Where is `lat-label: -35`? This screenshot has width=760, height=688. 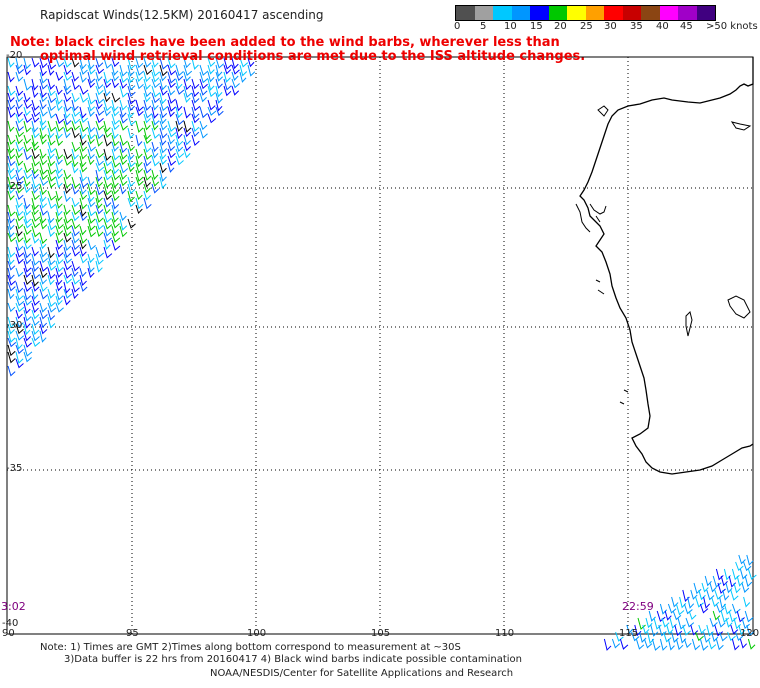
lat-label: -35 is located at coordinates (14, 468).